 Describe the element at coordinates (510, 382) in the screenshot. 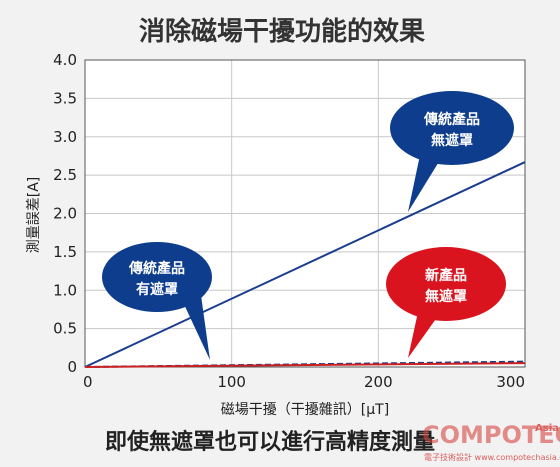

I see `x-tick-label: 300` at that location.